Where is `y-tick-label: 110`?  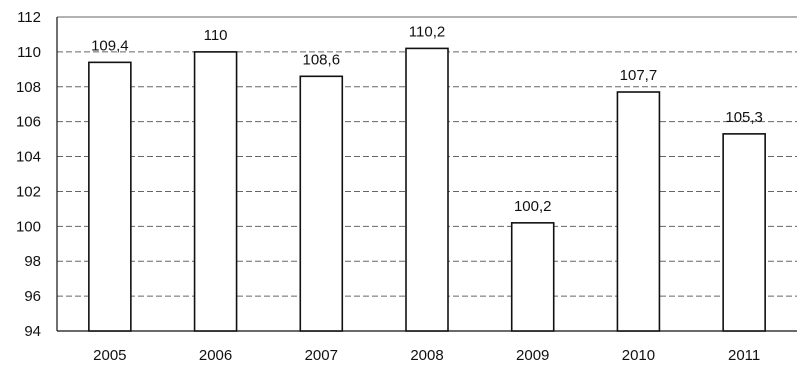
y-tick-label: 110 is located at coordinates (29, 52).